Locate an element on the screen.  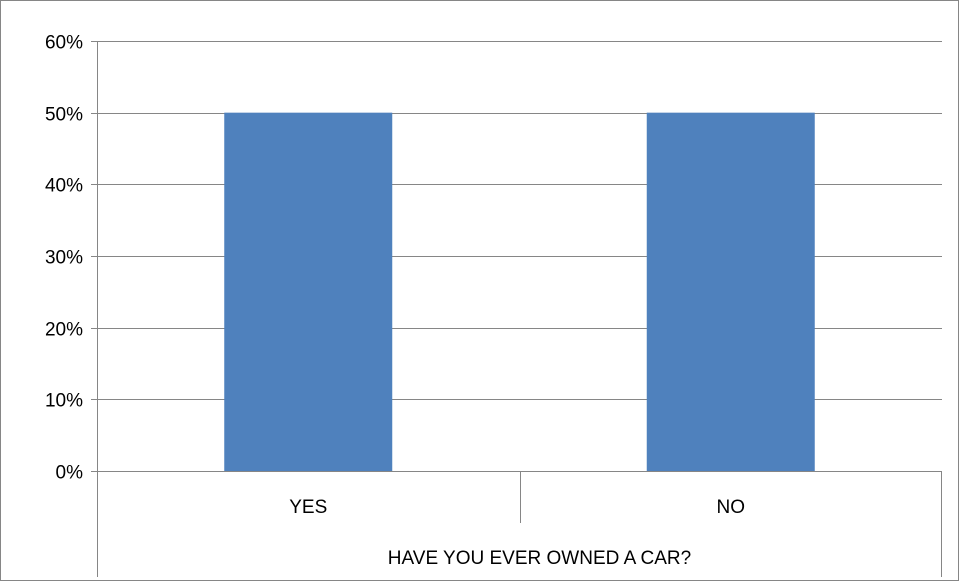
x-category-label: YES is located at coordinates (308, 507).